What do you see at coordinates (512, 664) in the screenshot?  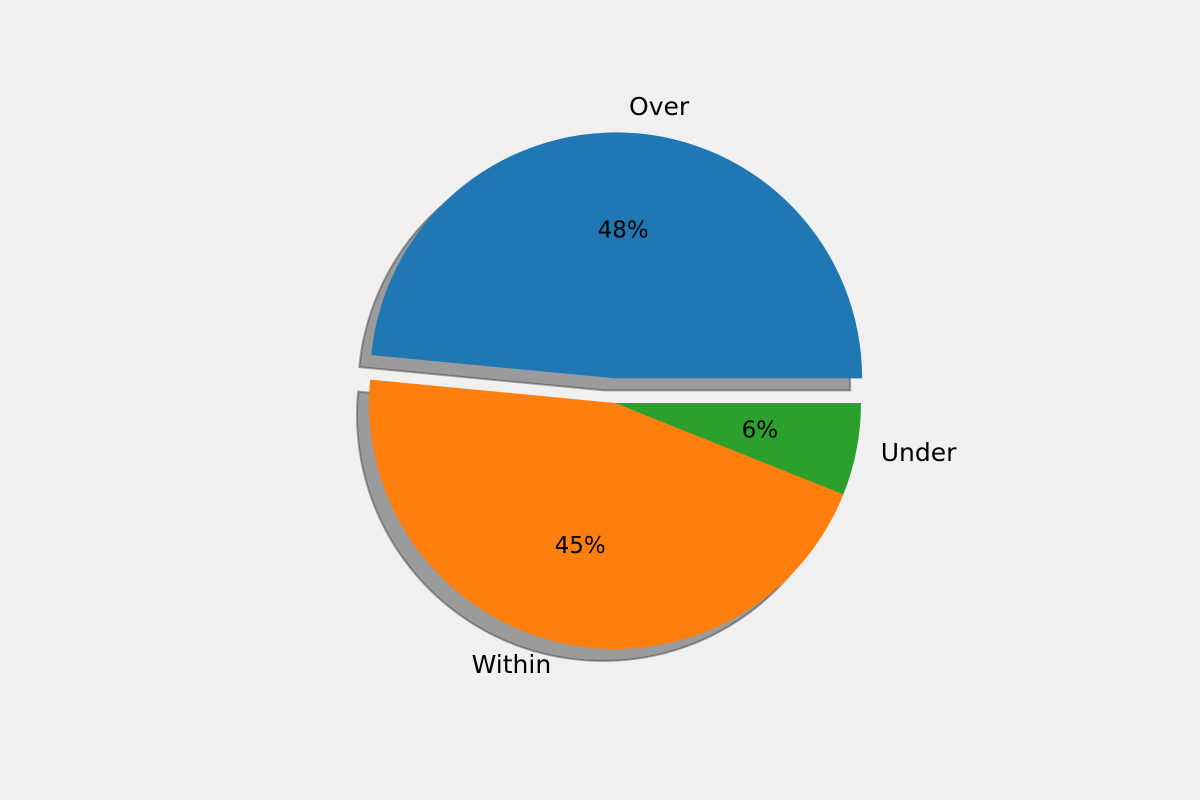 I see `category-label: Within` at bounding box center [512, 664].